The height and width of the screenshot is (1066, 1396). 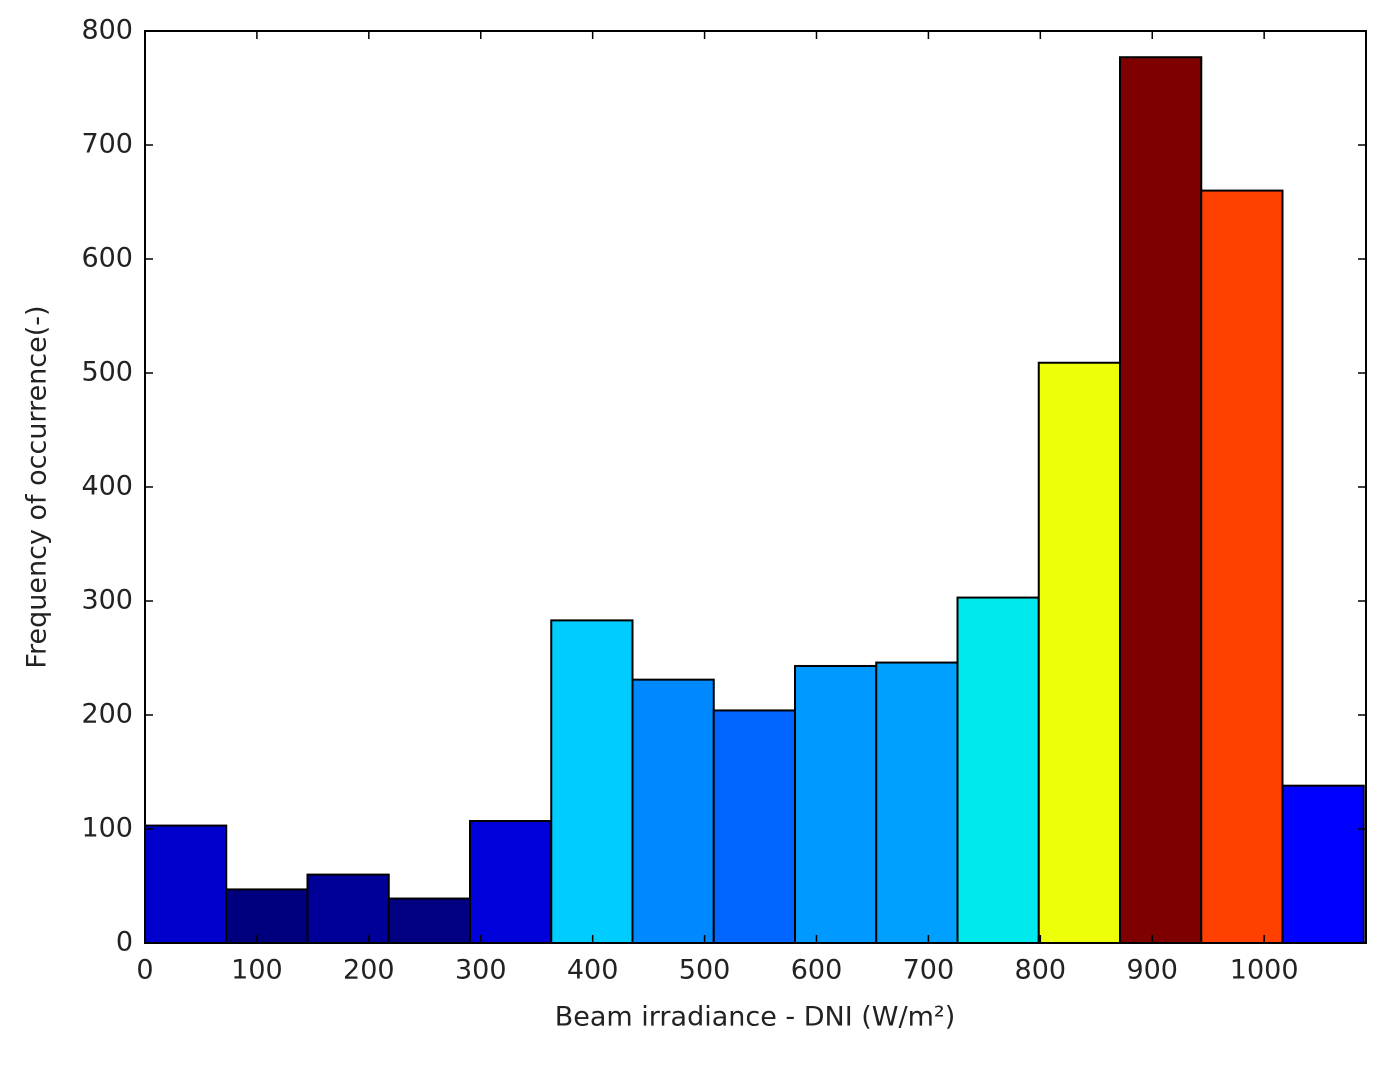 What do you see at coordinates (929, 970) in the screenshot?
I see `x-tick-label: 700` at bounding box center [929, 970].